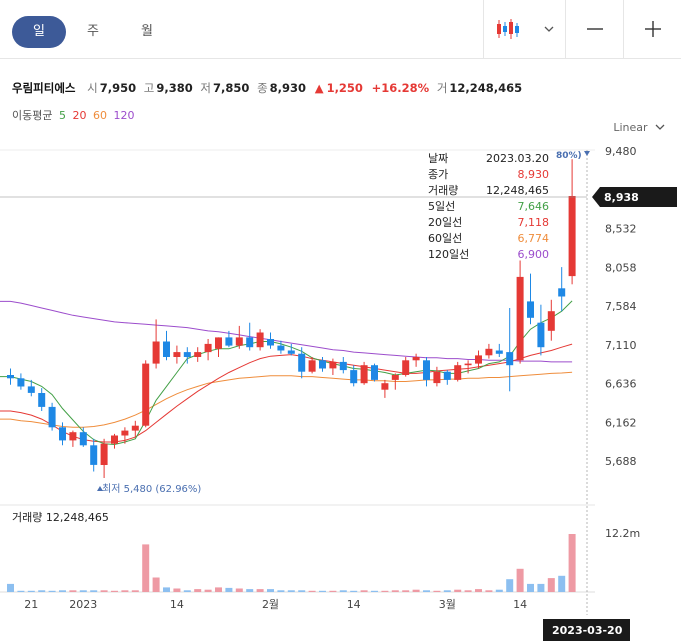 This screenshot has width=681, height=644. What do you see at coordinates (443, 190) in the screenshot?
I see `tooltip-label: 거래량` at bounding box center [443, 190].